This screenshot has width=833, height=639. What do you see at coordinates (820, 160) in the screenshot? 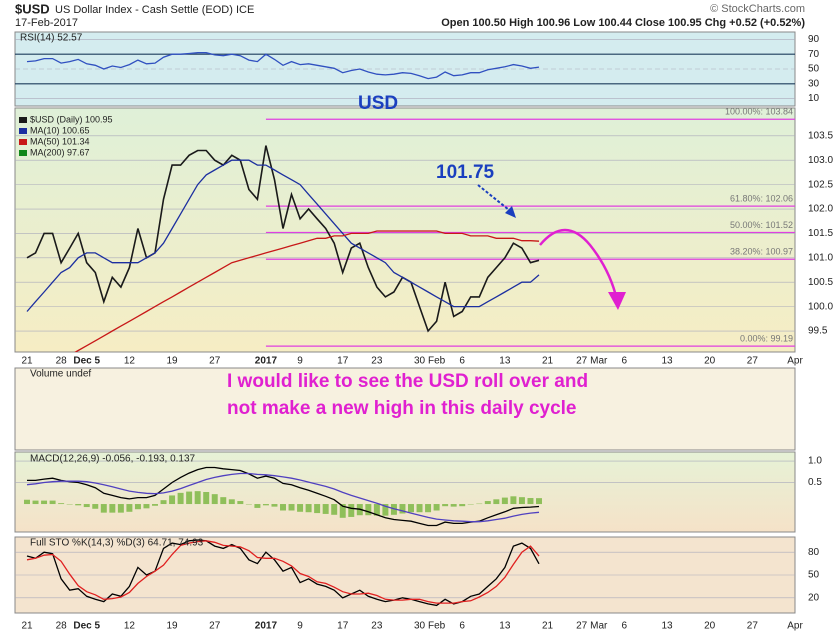
I see `y-tick-label: 103.0` at bounding box center [820, 160].